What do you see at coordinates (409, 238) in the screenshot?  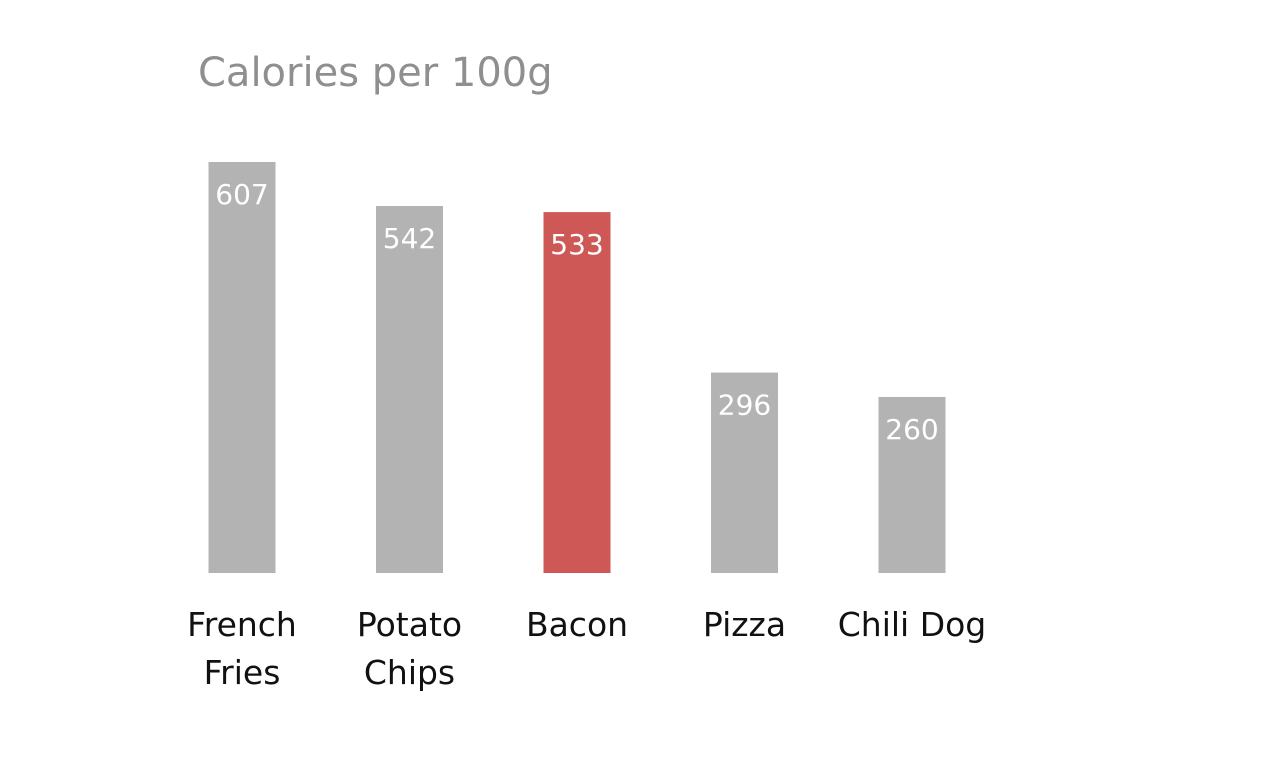 I see `value-label-1: 542` at bounding box center [409, 238].